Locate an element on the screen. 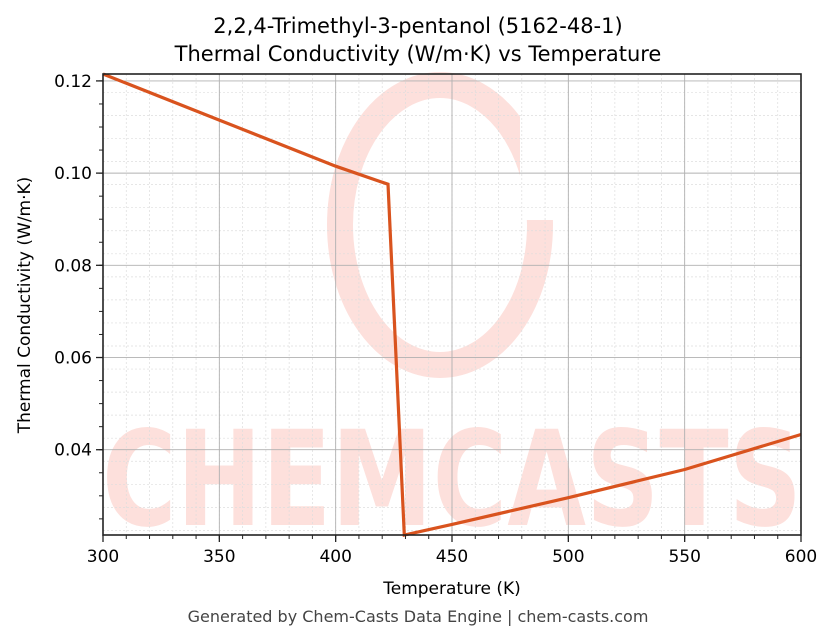 The width and height of the screenshot is (836, 644). svg-text: 550 is located at coordinates (684, 557).